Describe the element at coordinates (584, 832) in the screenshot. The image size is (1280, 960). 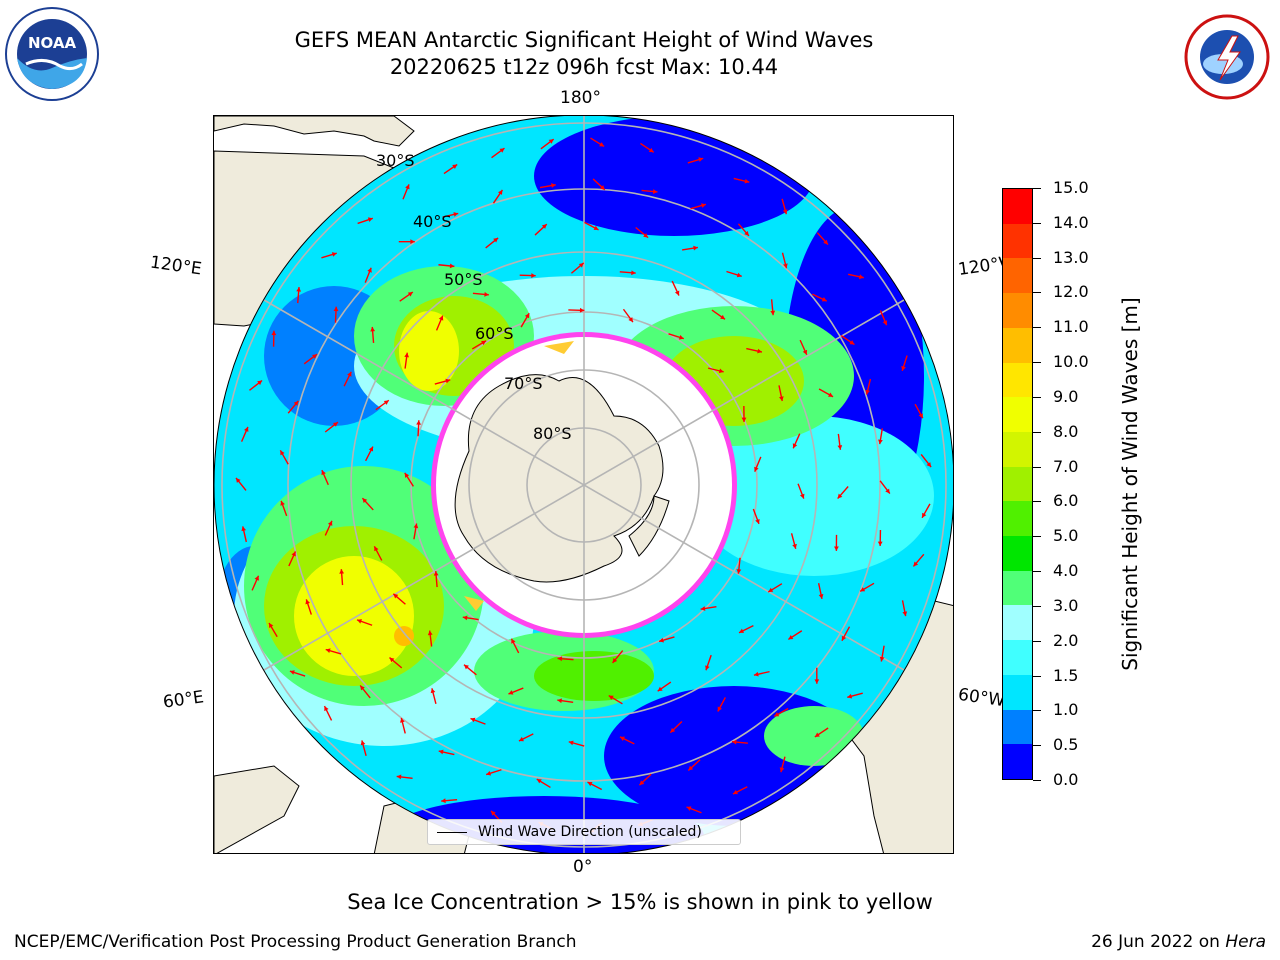
I see `map-legend: Wind Wave Direction (unscaled)` at that location.